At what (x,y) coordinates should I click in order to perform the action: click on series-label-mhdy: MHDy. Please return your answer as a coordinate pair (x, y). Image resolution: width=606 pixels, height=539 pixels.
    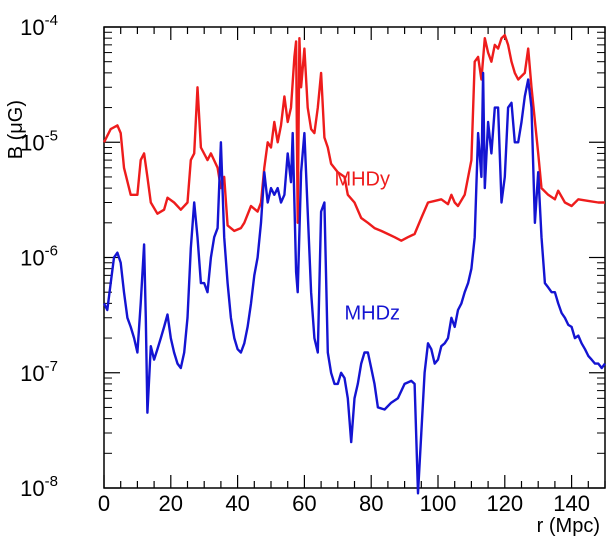
    Looking at the image, I should click on (362, 180).